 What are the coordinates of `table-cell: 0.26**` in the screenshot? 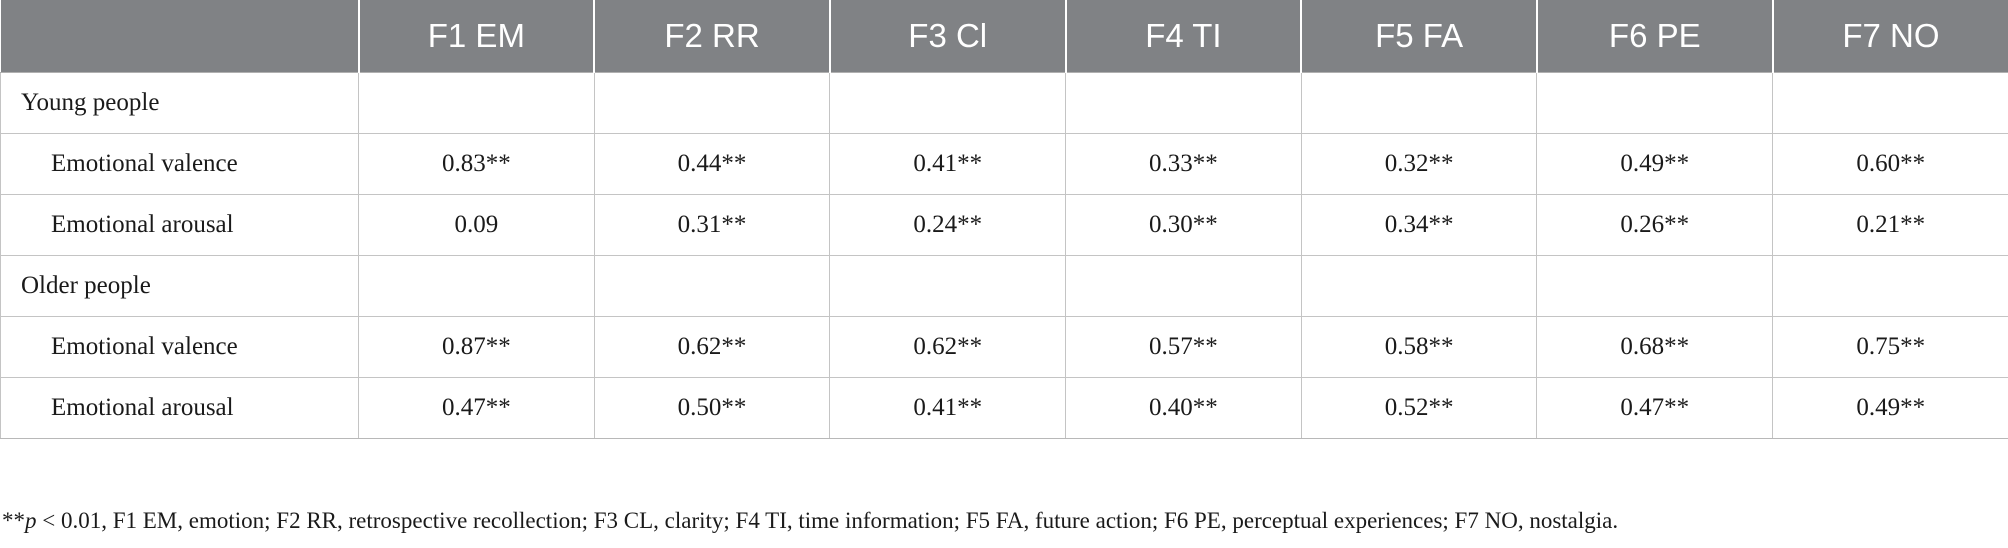 It's located at (1655, 225).